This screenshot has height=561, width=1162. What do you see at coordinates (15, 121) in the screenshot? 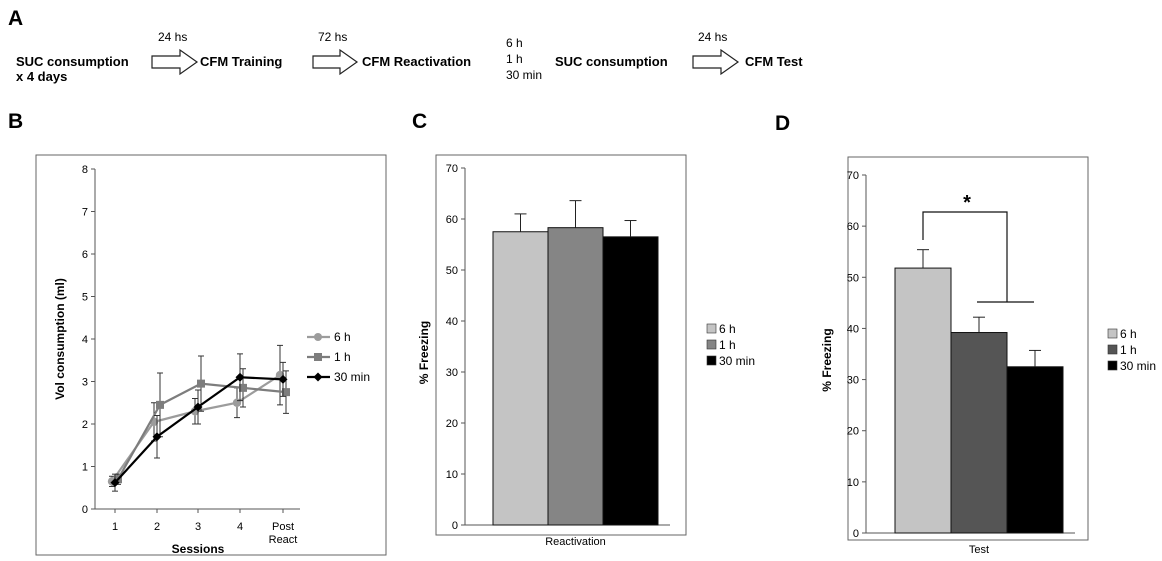
I see `panel-letter-b: B` at bounding box center [15, 121].